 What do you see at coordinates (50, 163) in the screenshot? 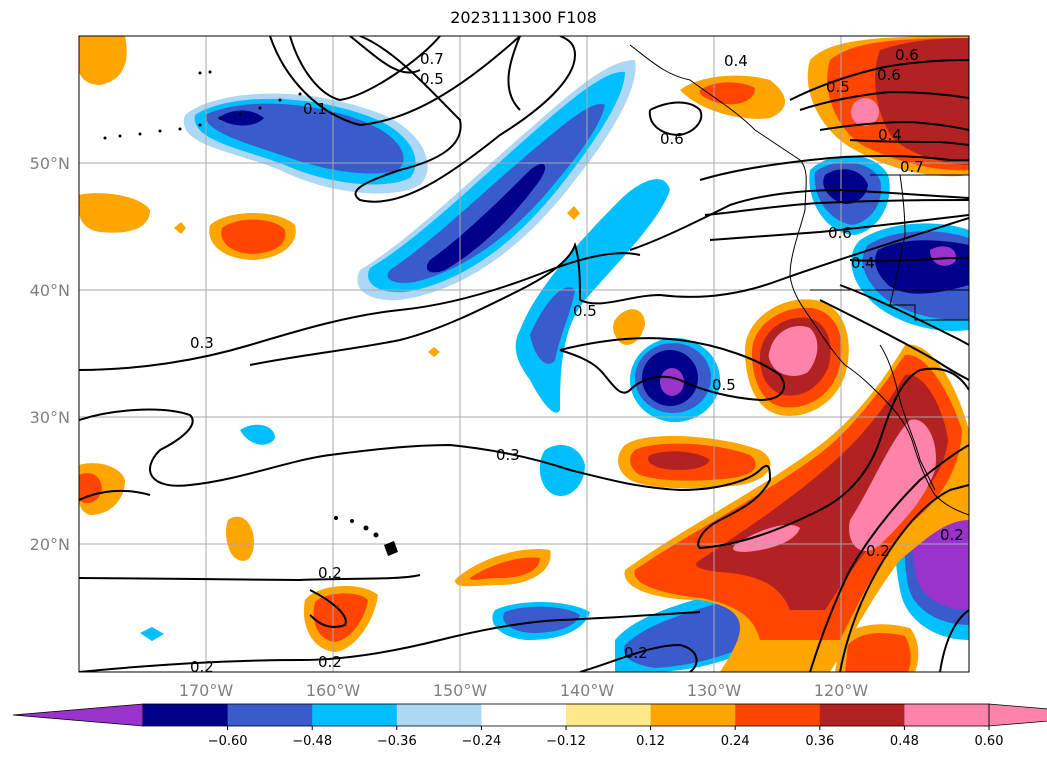
I see `lat-label: 50°N` at bounding box center [50, 163].